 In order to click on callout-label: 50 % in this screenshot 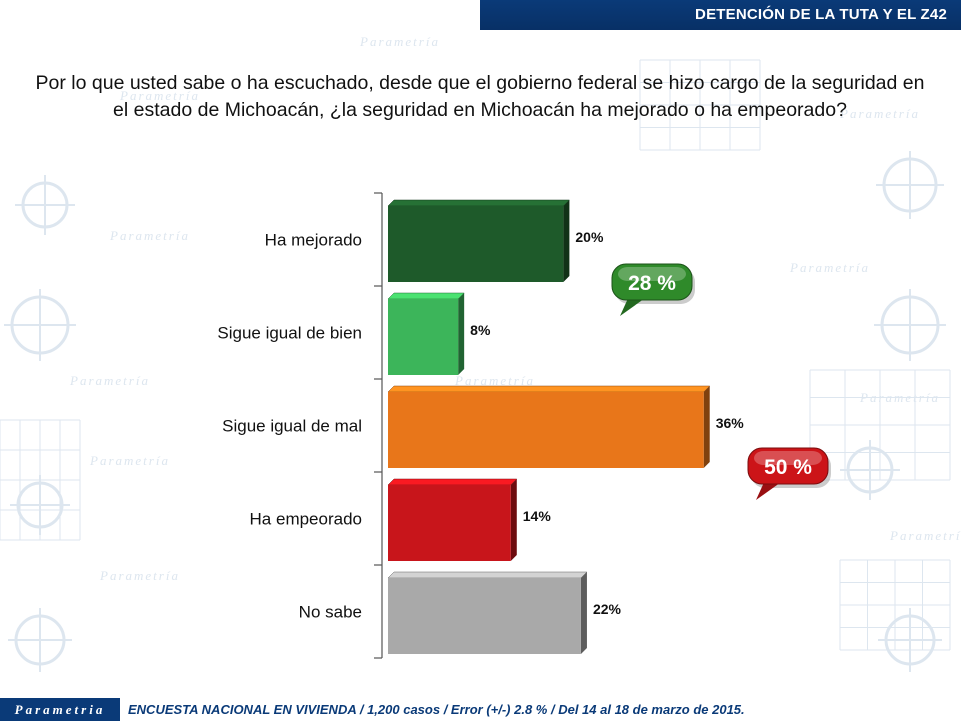, I will do `click(788, 467)`.